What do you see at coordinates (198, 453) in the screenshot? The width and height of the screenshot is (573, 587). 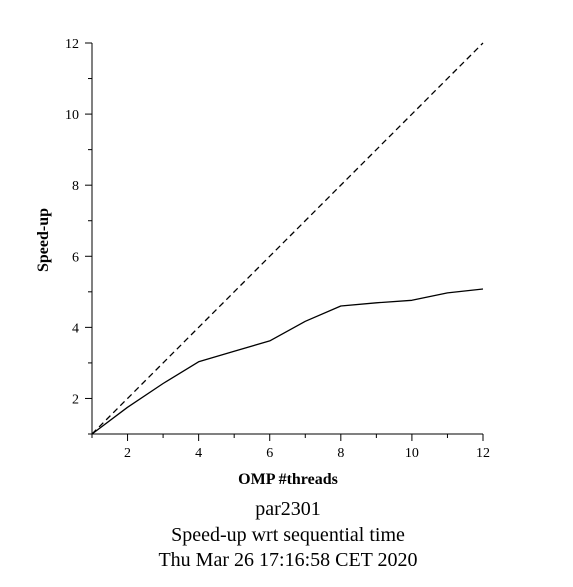 I see `x-tick-label: 4` at bounding box center [198, 453].